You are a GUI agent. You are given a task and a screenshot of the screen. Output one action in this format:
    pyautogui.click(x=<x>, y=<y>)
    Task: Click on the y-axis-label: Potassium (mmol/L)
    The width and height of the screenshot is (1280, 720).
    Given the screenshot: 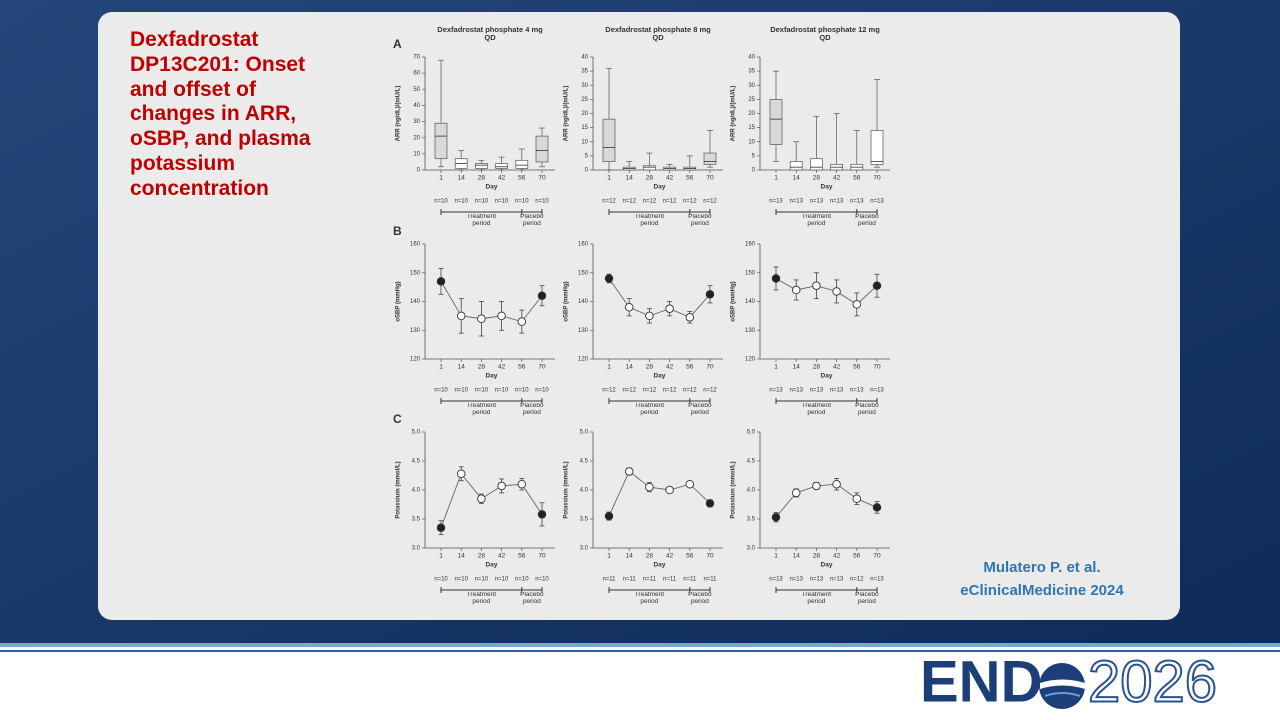 What is the action you would take?
    pyautogui.click(x=734, y=489)
    